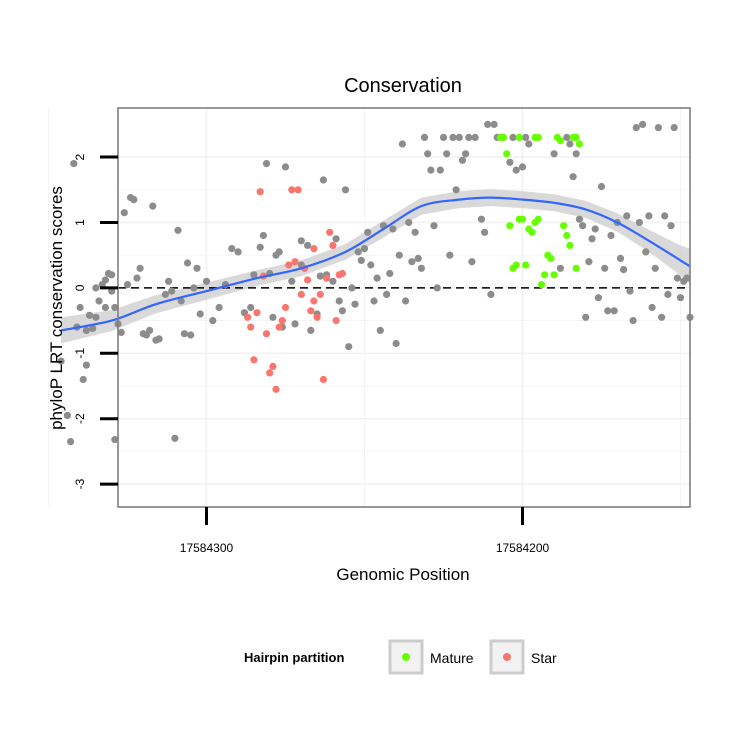  I want to click on legend-dot-star, so click(507, 657).